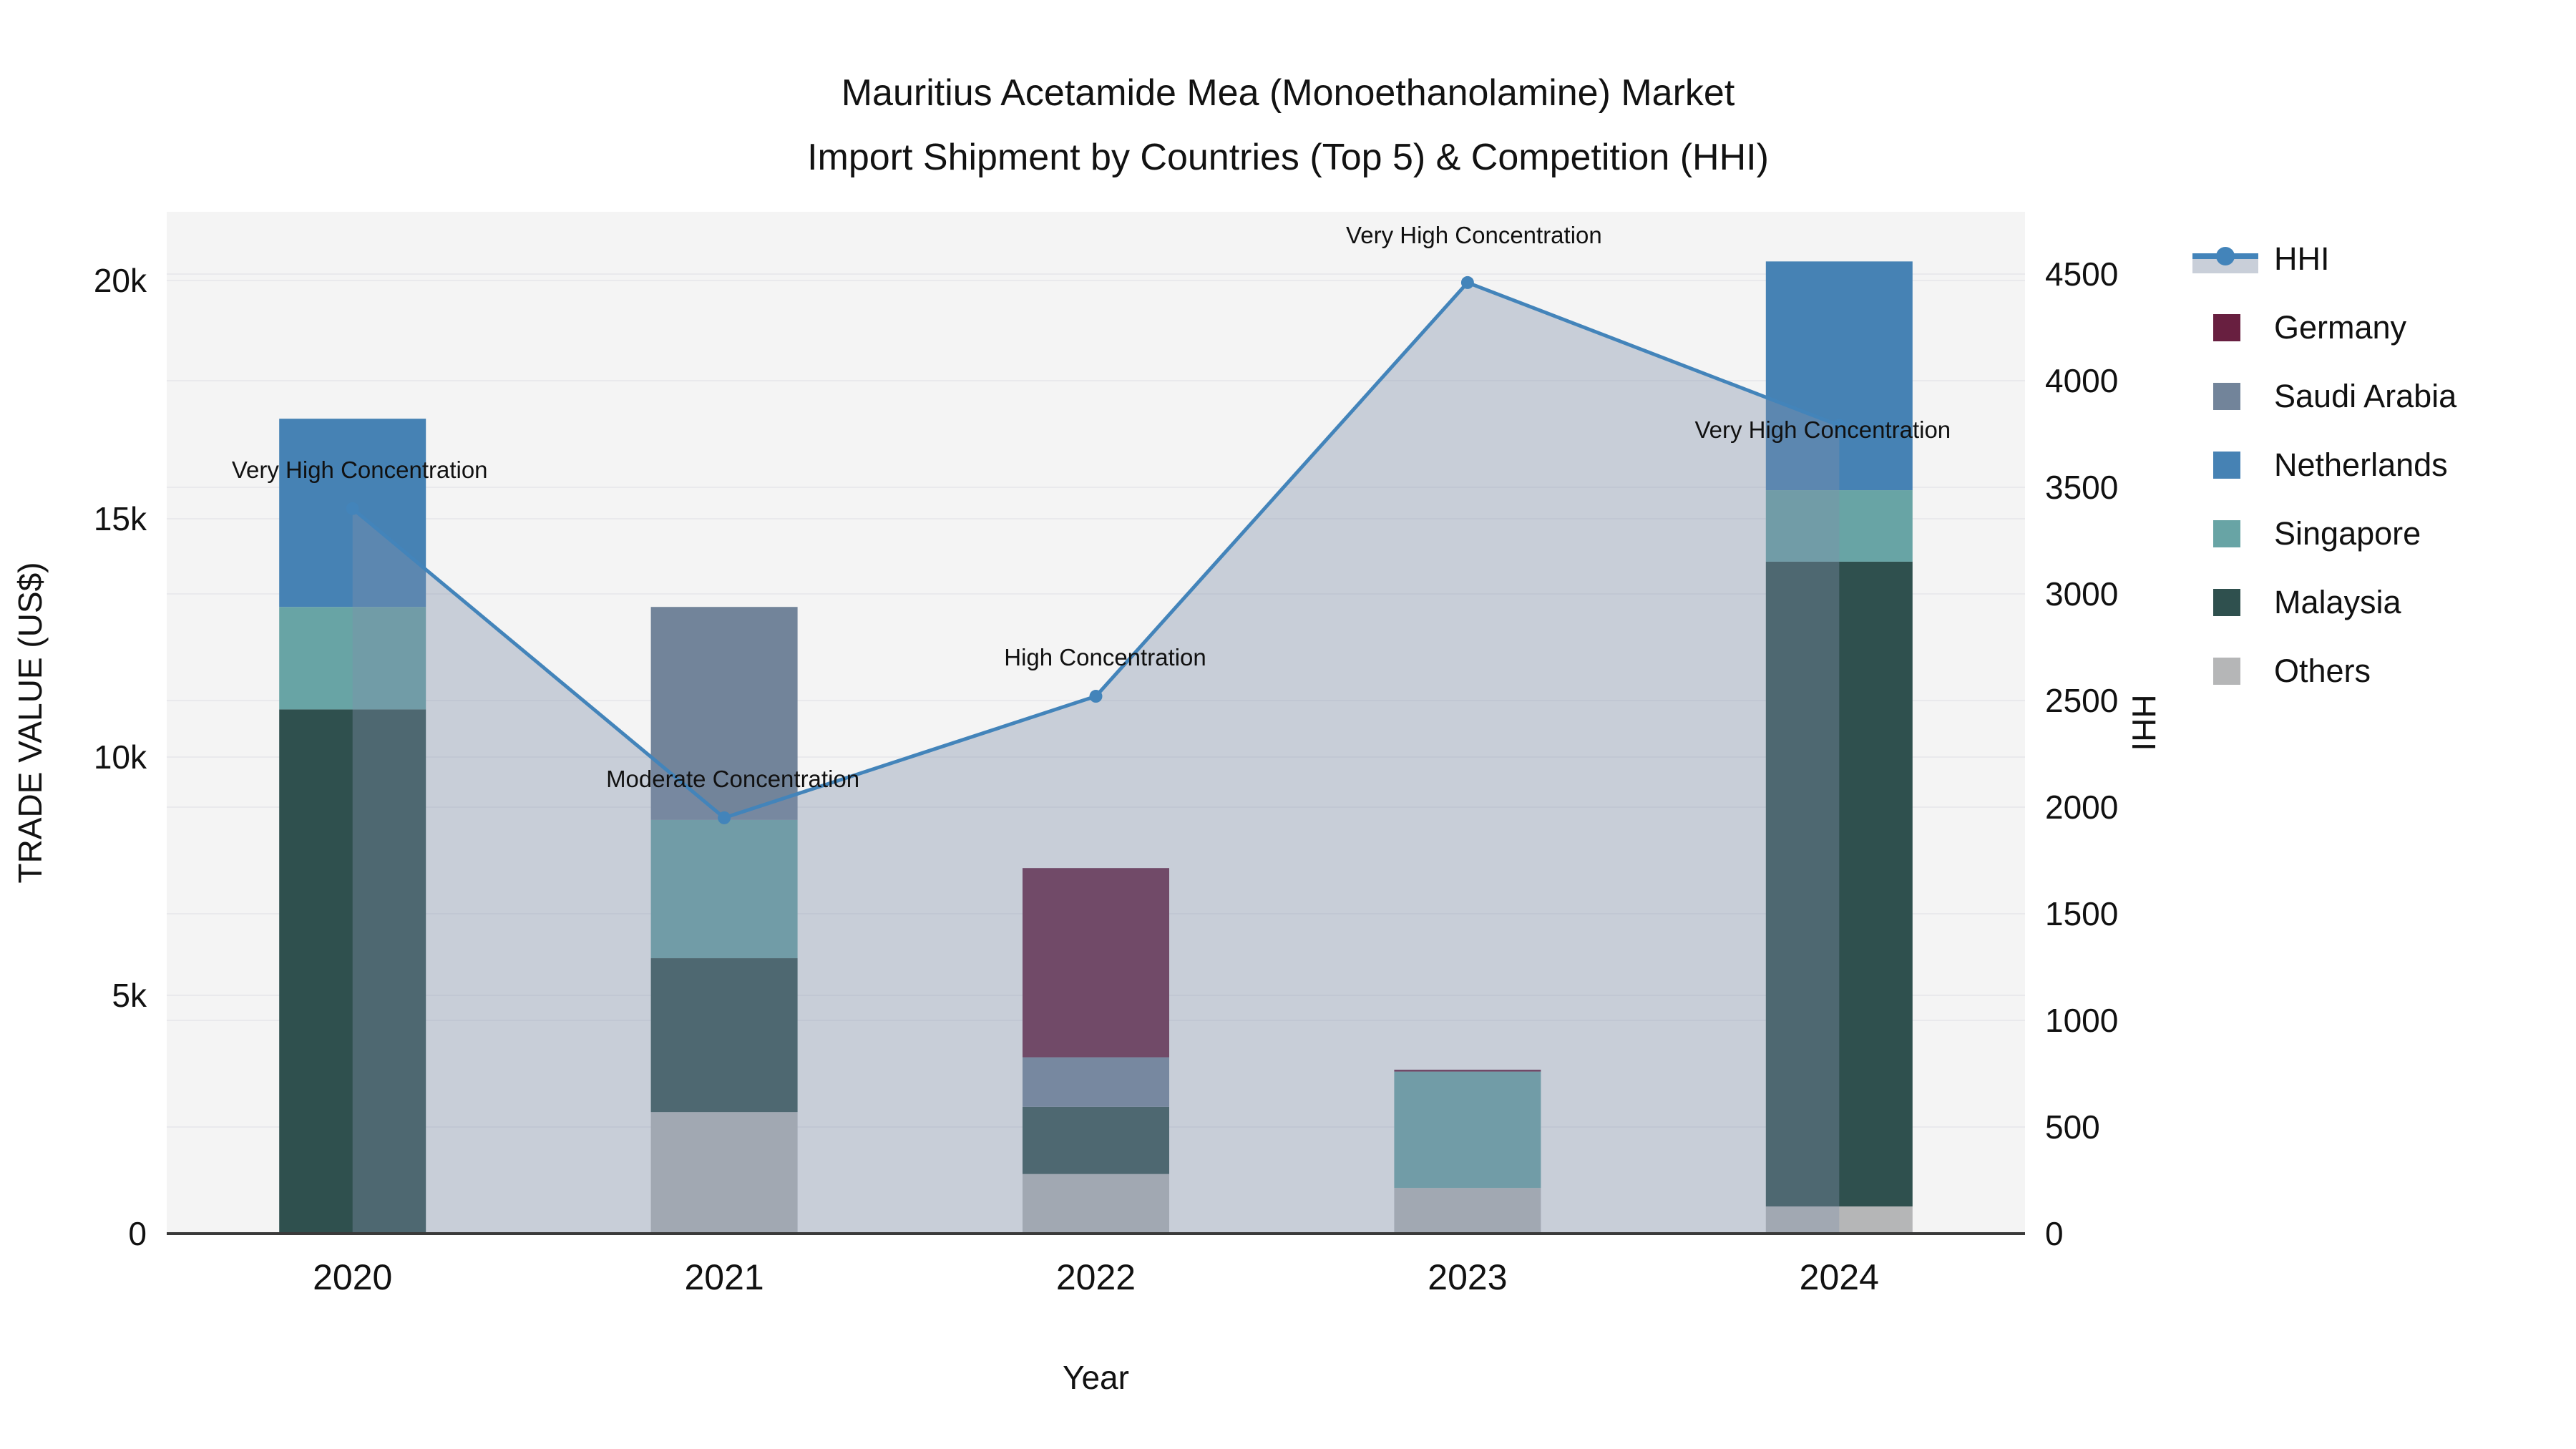  Describe the element at coordinates (2226, 396) in the screenshot. I see `legend-swatch-saudi-arabia-icon` at that location.